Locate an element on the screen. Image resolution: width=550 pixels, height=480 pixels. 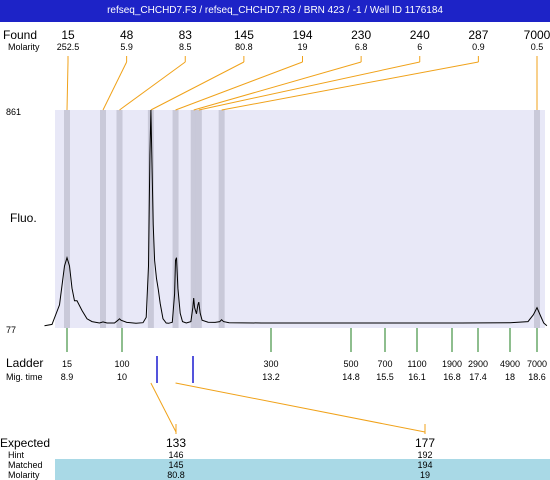
found-molarity-label: 0.5 is located at coordinates (537, 47).